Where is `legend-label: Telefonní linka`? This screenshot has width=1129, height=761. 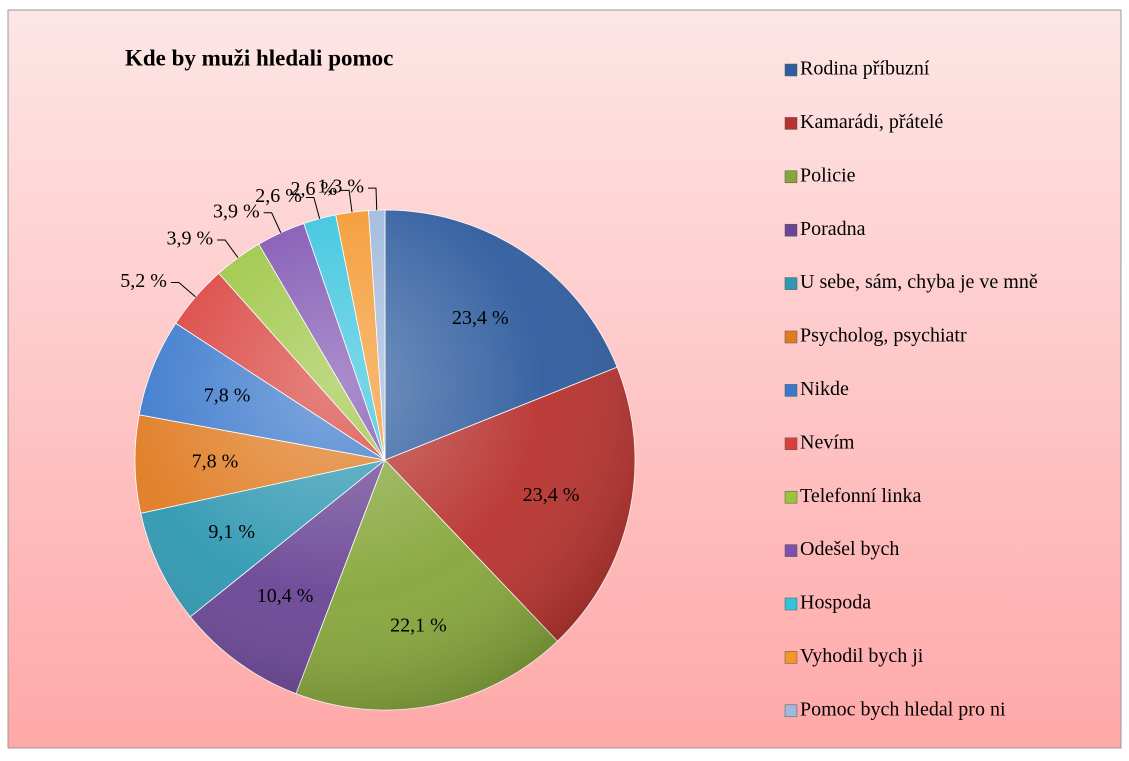
legend-label: Telefonní linka is located at coordinates (860, 496).